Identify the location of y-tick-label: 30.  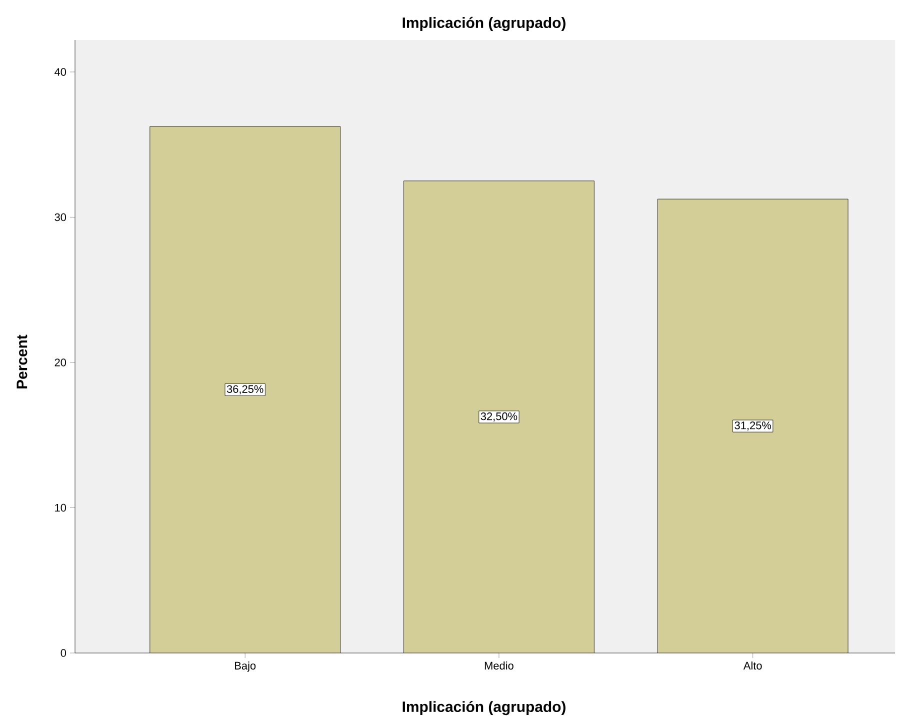
(60, 217).